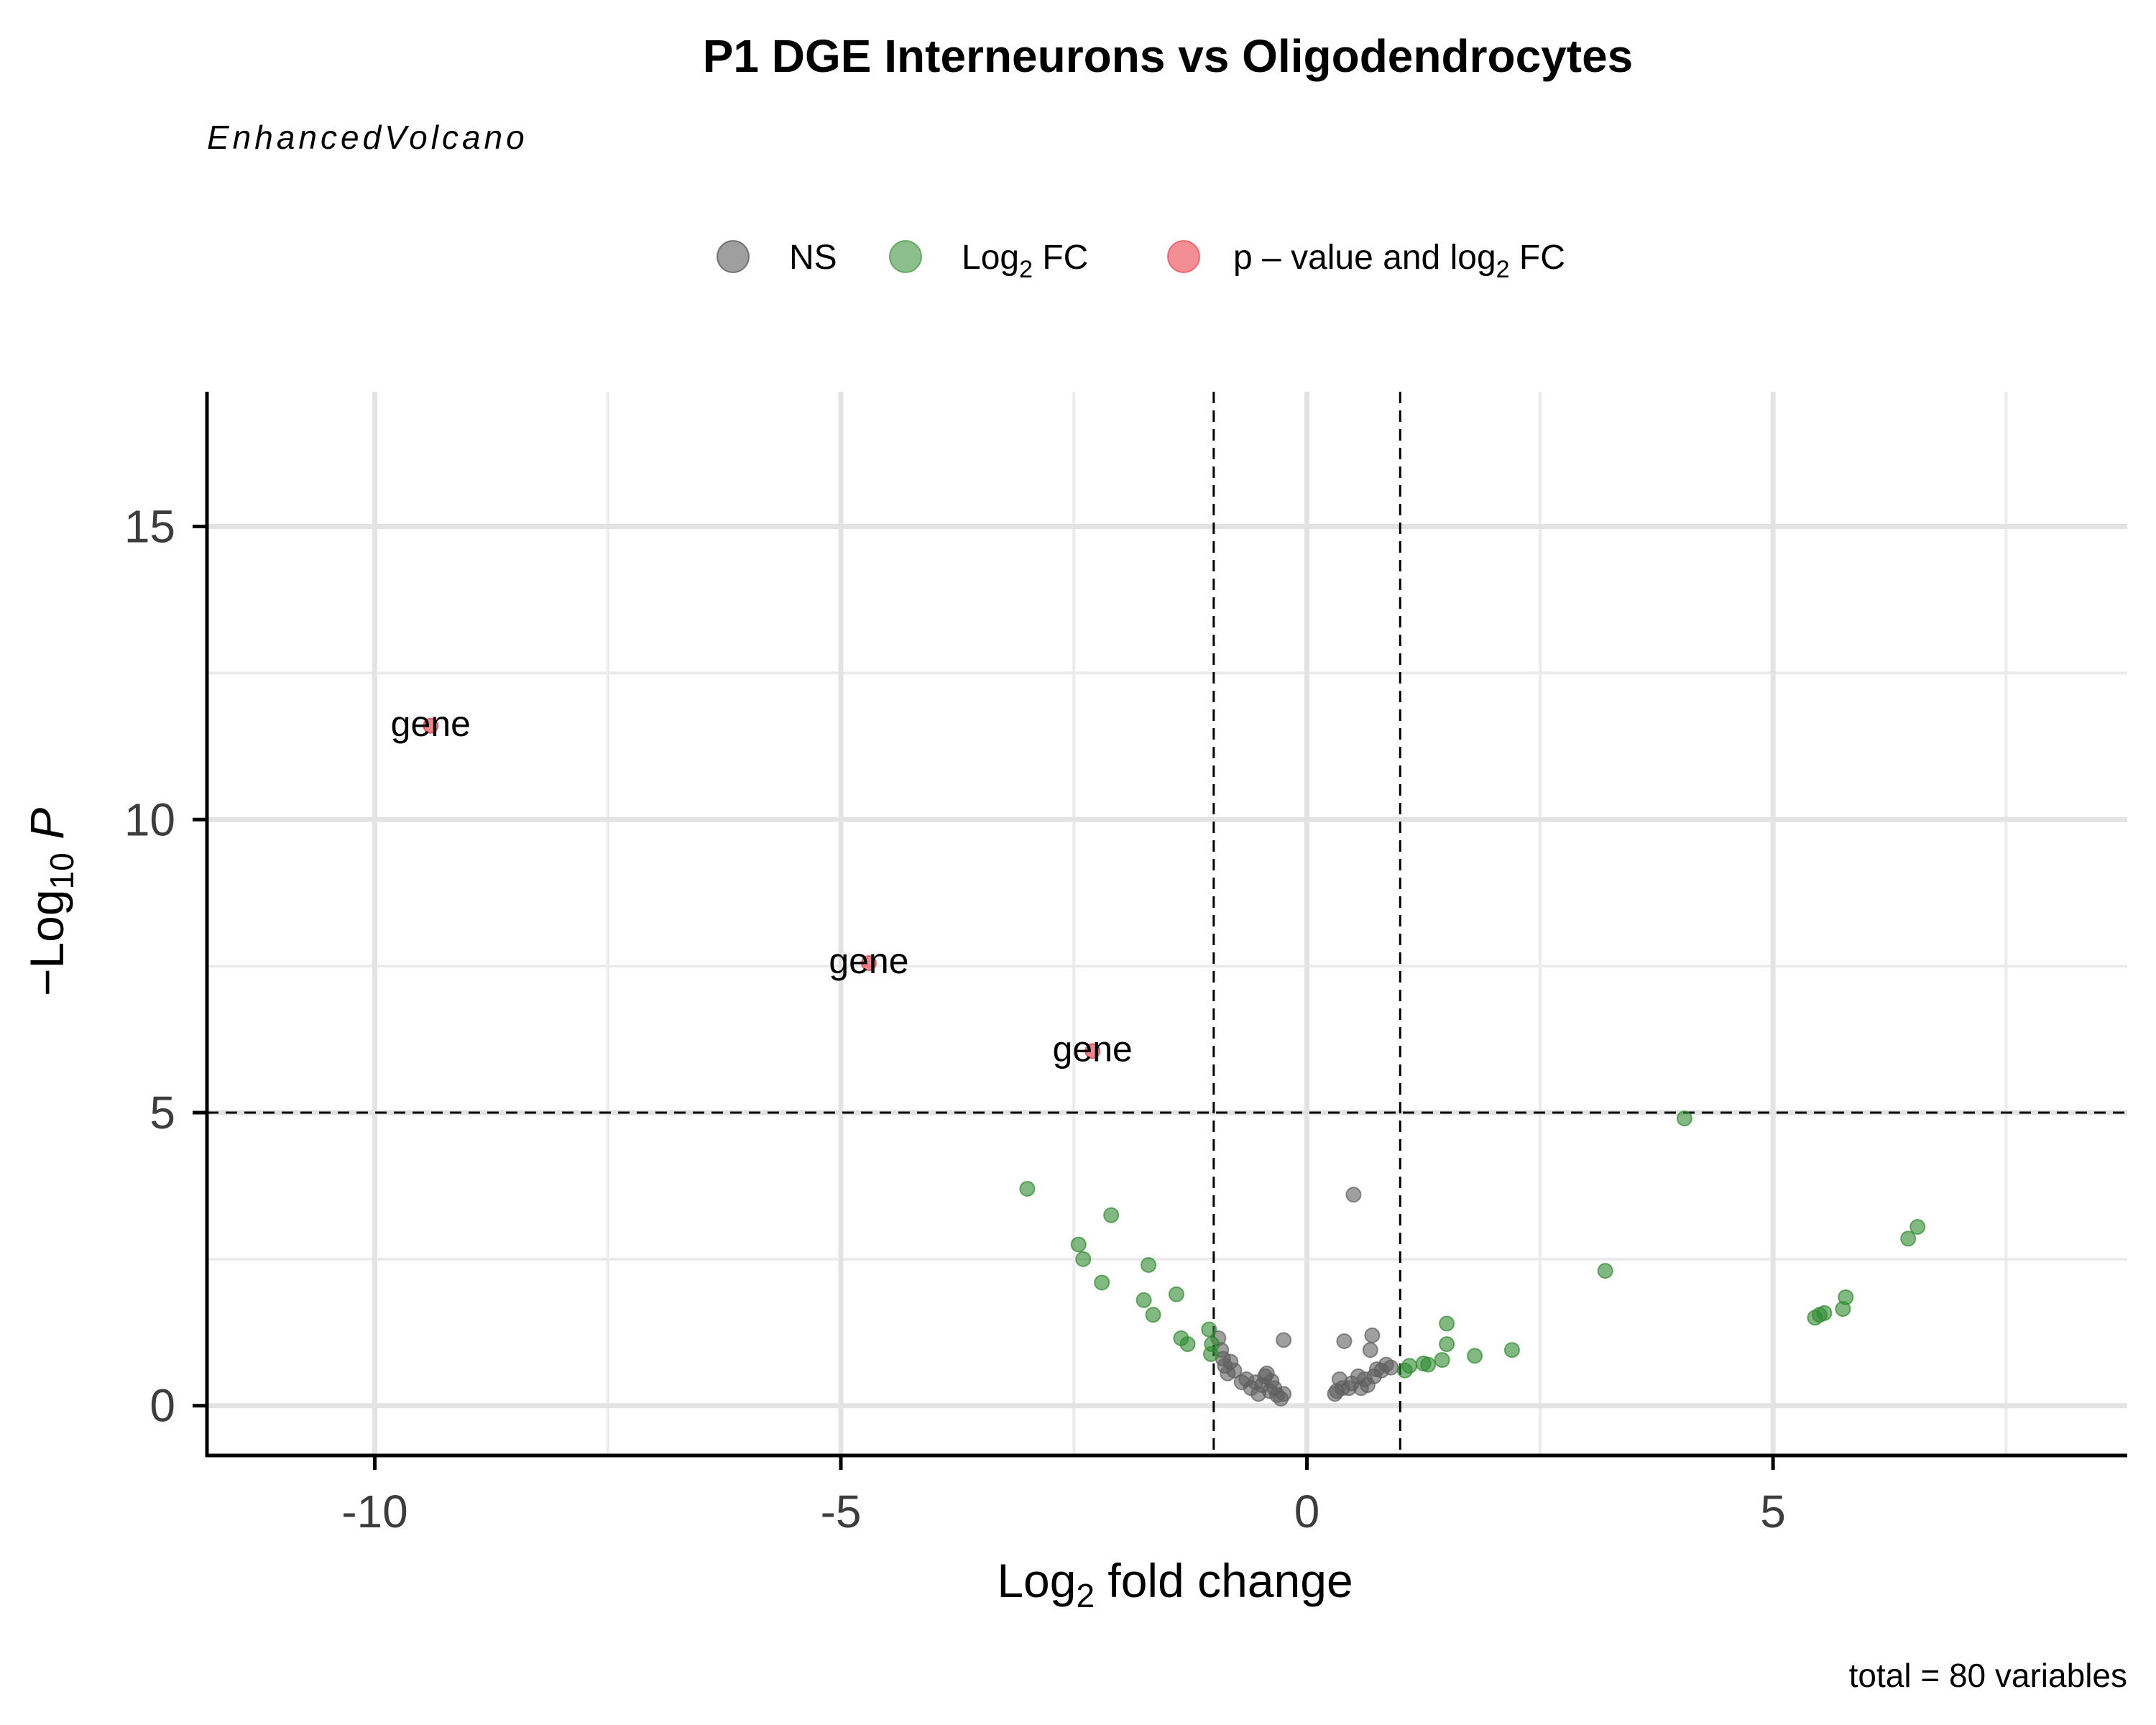 The image size is (2156, 1725). Describe the element at coordinates (1183, 256) in the screenshot. I see `legend-key-pvalue-log2fc` at that location.